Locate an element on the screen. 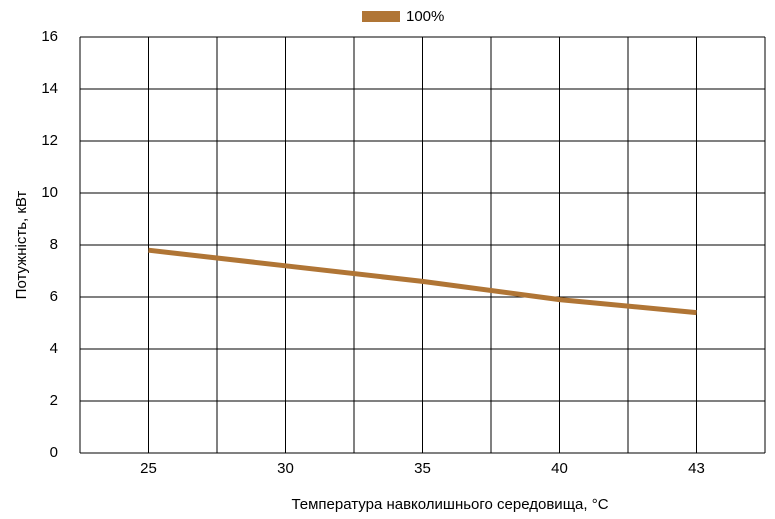 Image resolution: width=775 pixels, height=519 pixels. y-tick-label: 14 is located at coordinates (49, 88).